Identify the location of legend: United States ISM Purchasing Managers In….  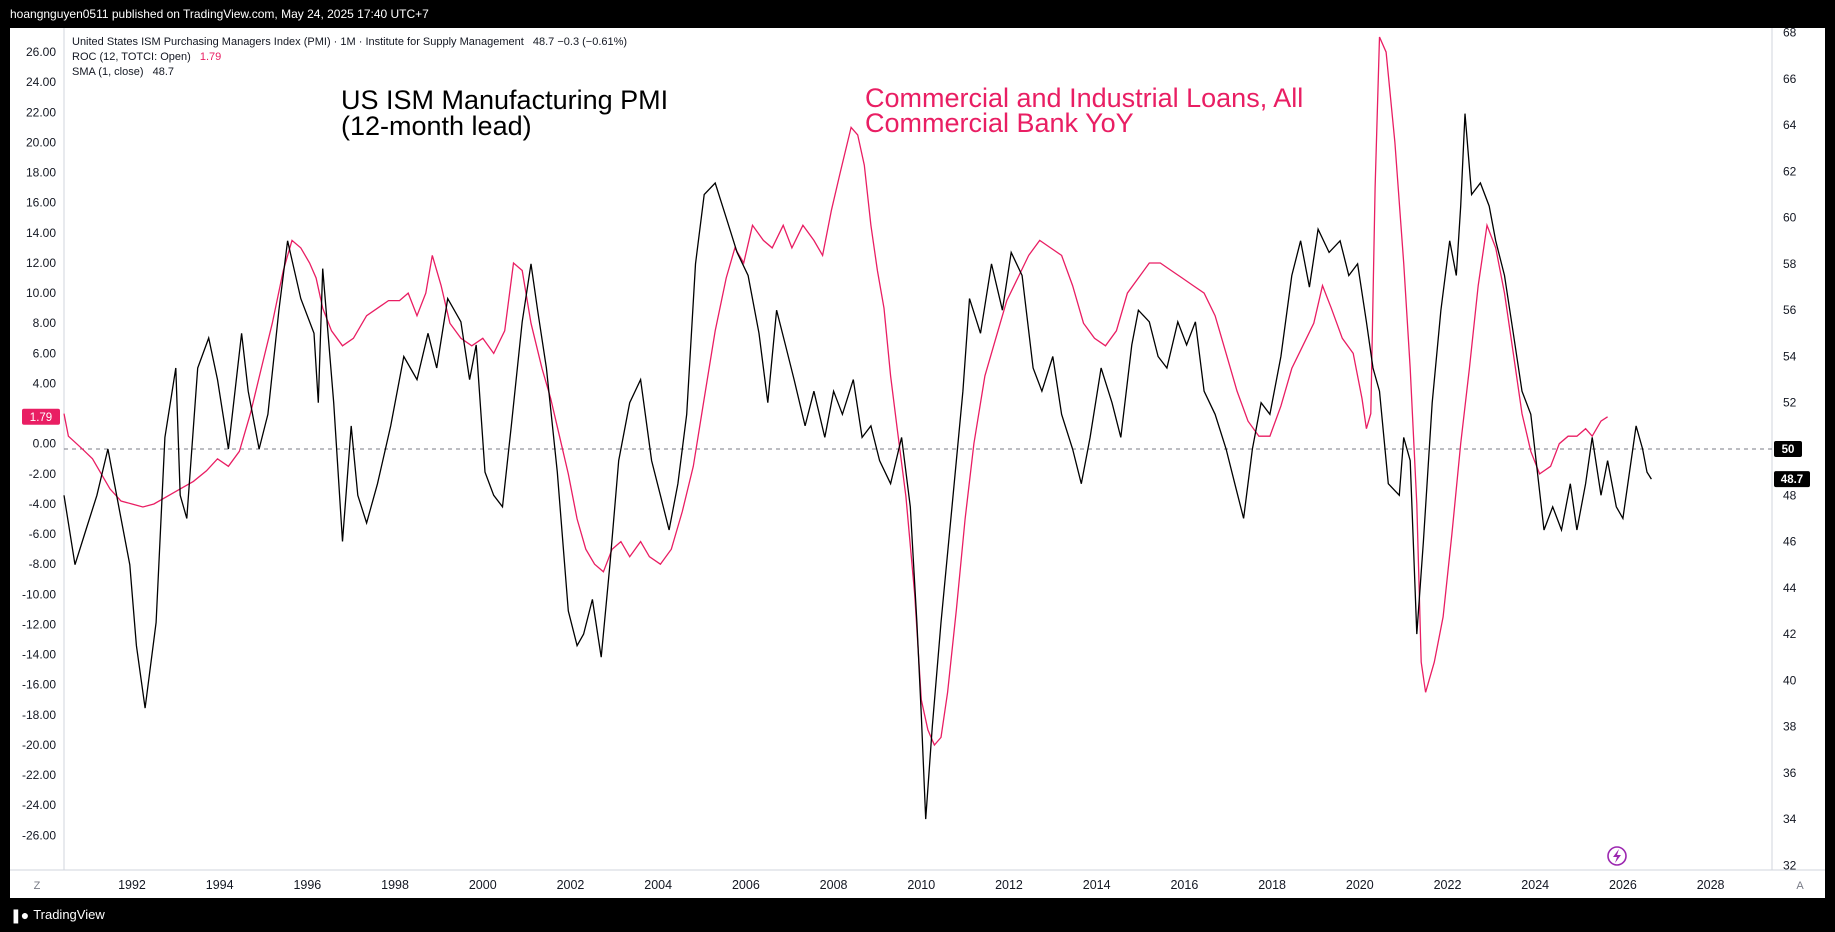
(349, 57).